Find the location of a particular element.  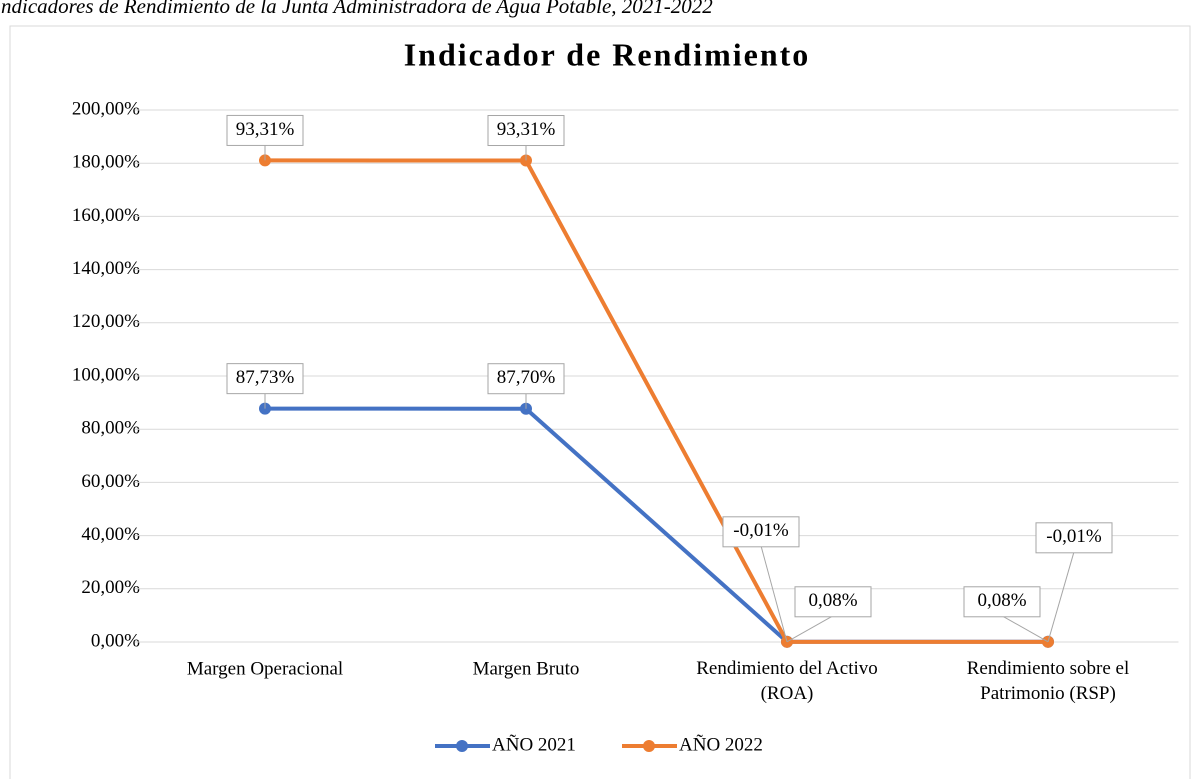

y-tick-label: 100,00% is located at coordinates (106, 374).